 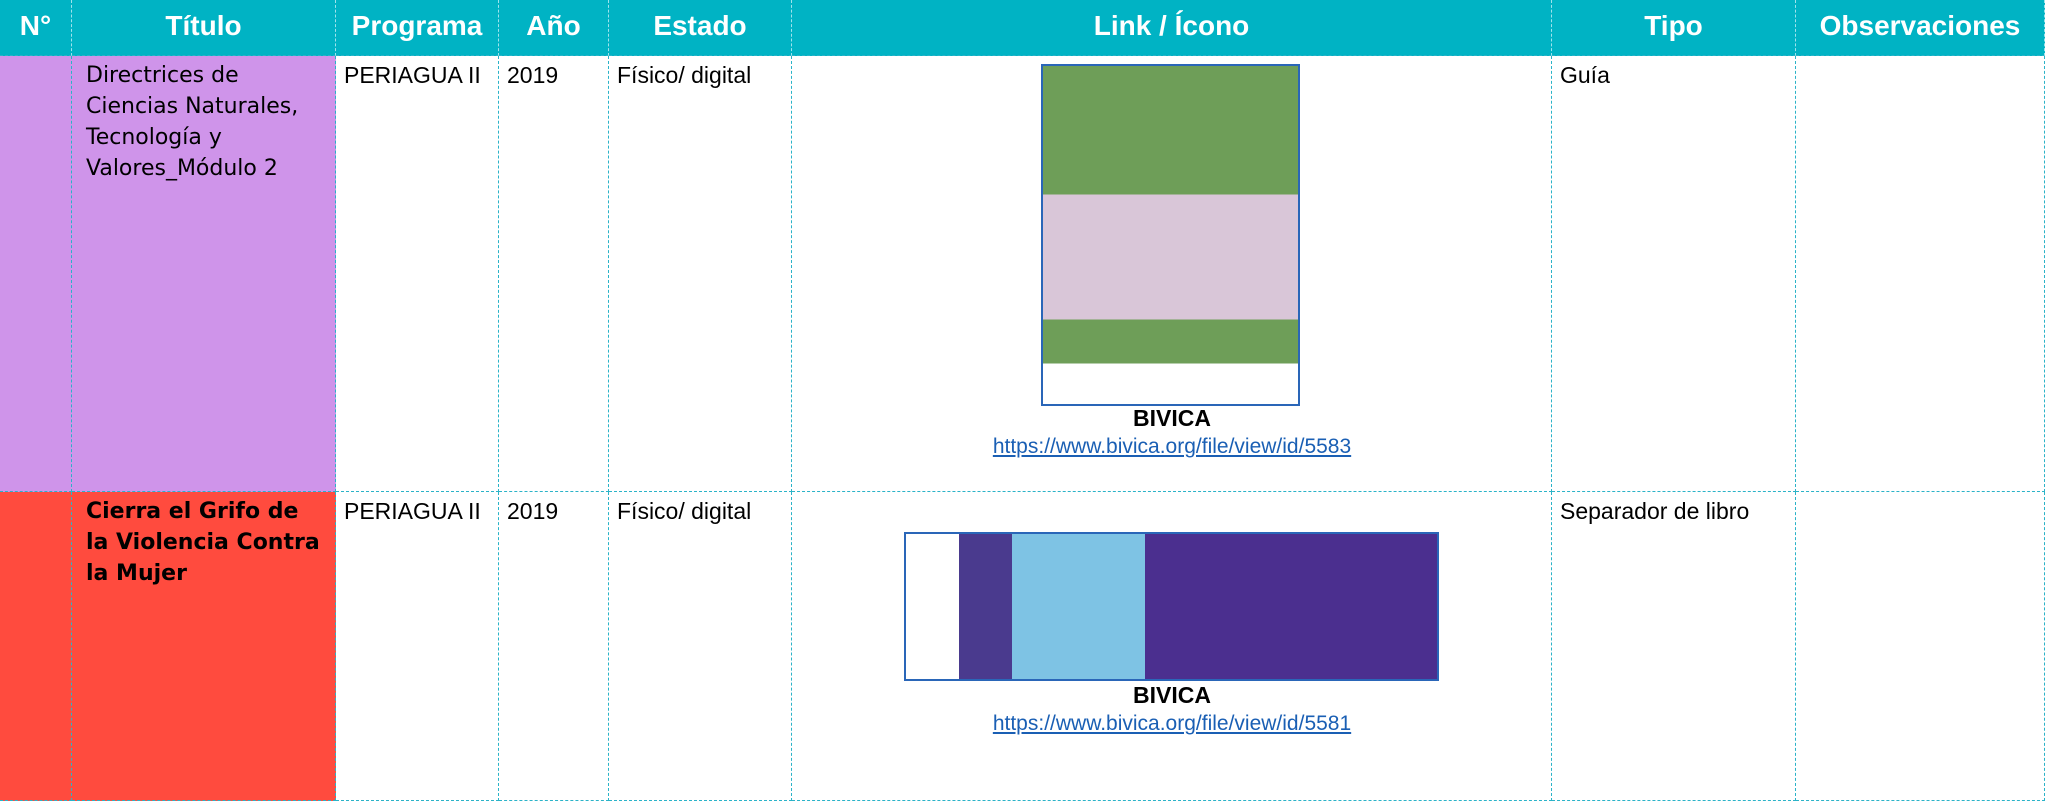 What do you see at coordinates (1172, 28) in the screenshot?
I see `header-cell: Link / Ícono` at bounding box center [1172, 28].